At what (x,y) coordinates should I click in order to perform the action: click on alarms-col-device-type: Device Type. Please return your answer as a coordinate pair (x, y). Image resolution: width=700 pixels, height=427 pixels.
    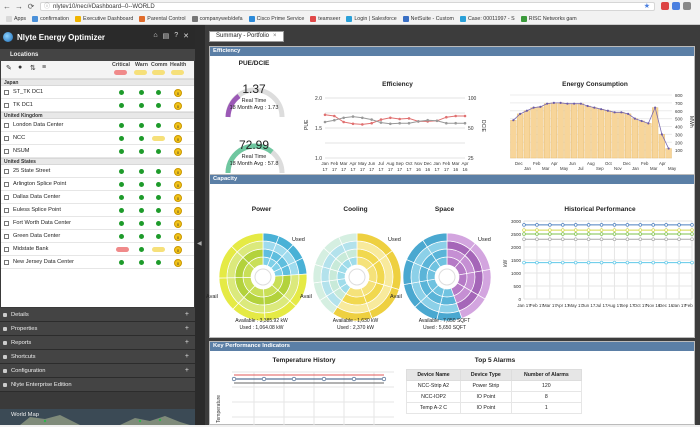
    Looking at the image, I should click on (485, 375).